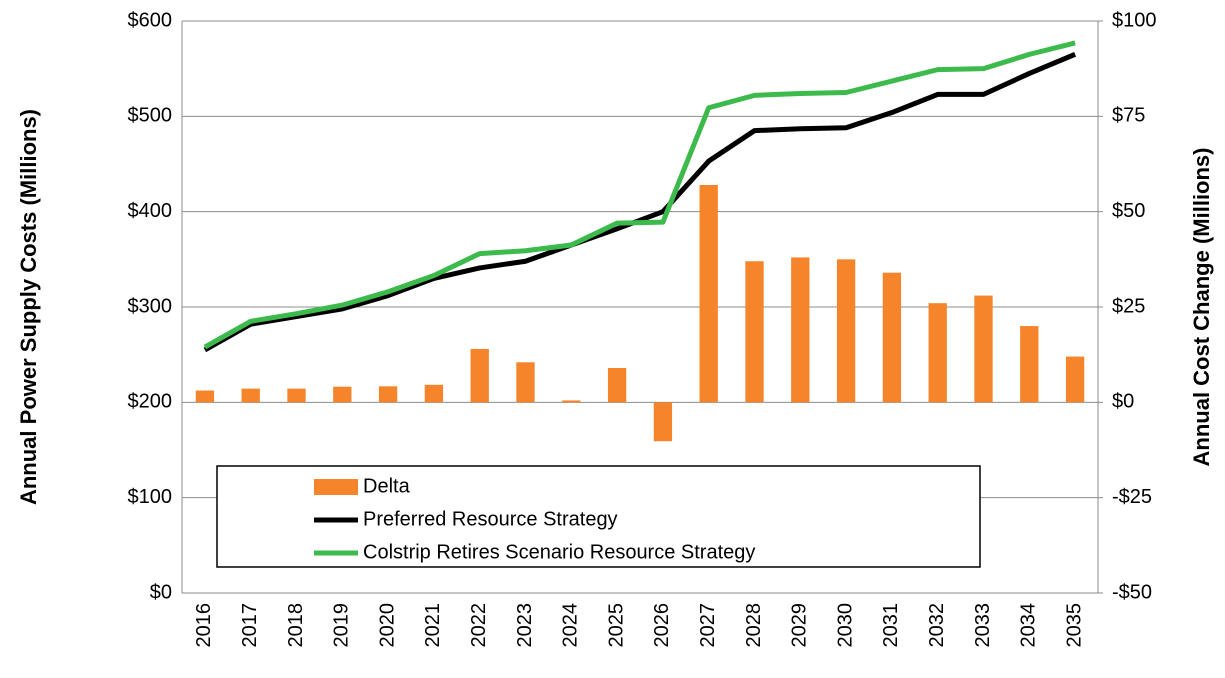 This screenshot has width=1225, height=678. What do you see at coordinates (1128, 116) in the screenshot?
I see `y2-tick-label: $75` at bounding box center [1128, 116].